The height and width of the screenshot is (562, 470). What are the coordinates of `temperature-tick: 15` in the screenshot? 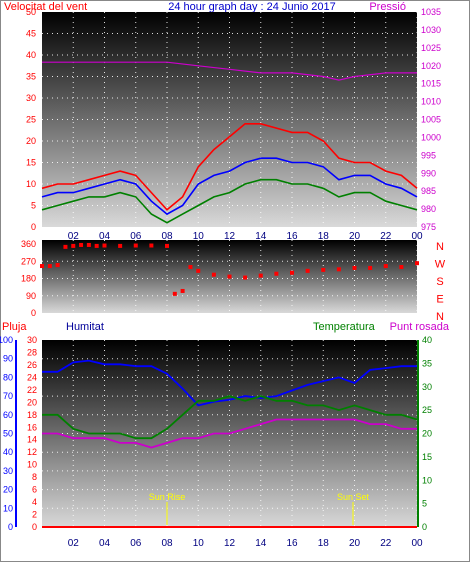 It's located at (427, 457).